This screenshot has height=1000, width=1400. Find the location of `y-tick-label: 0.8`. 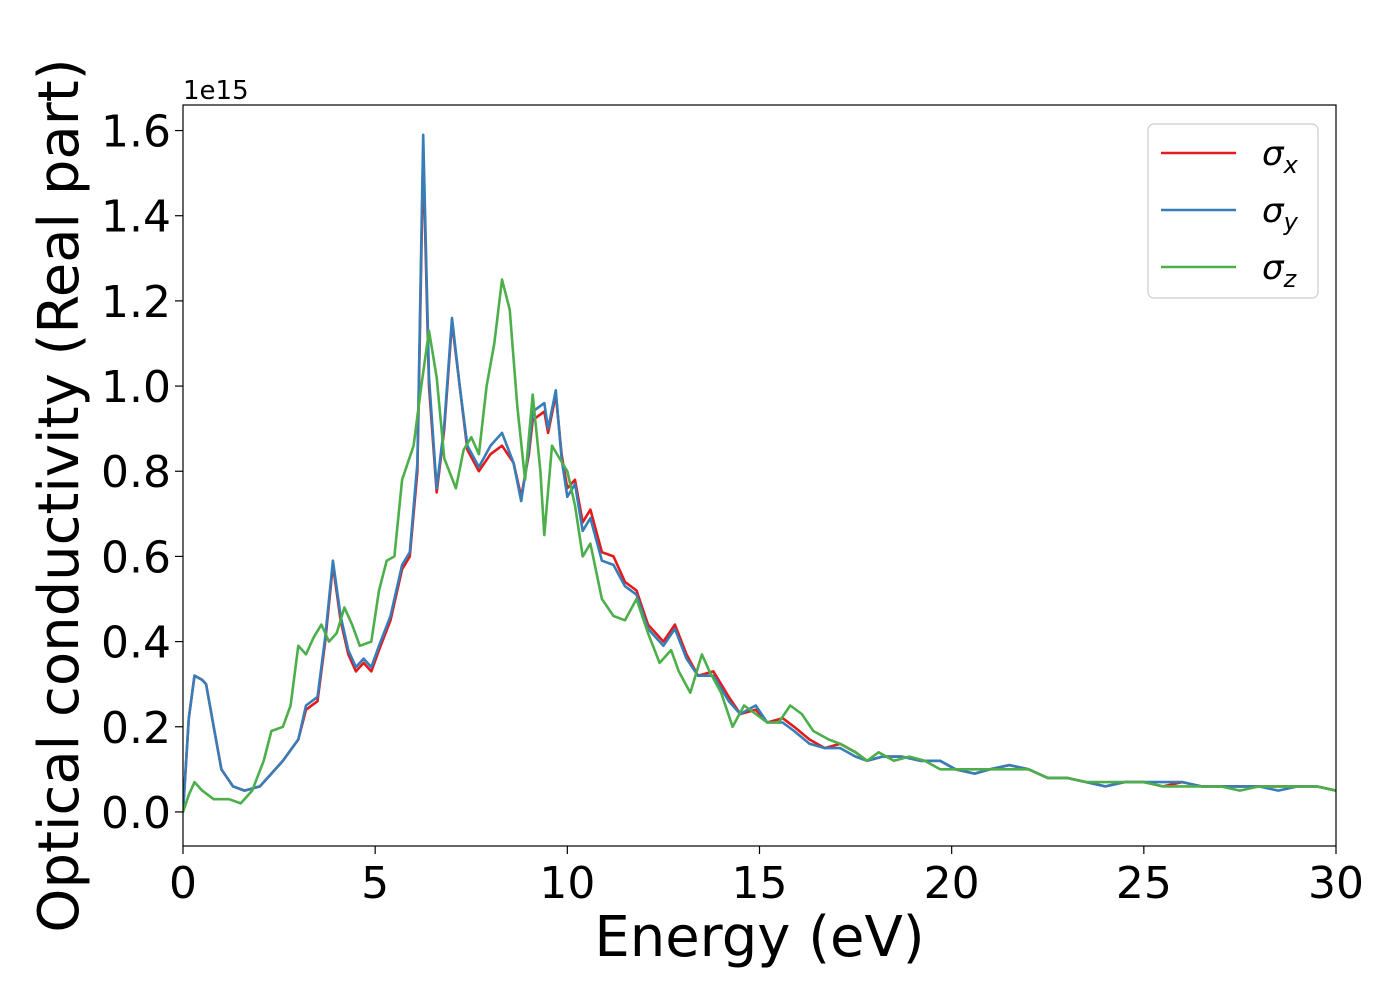

y-tick-label: 0.8 is located at coordinates (136, 472).